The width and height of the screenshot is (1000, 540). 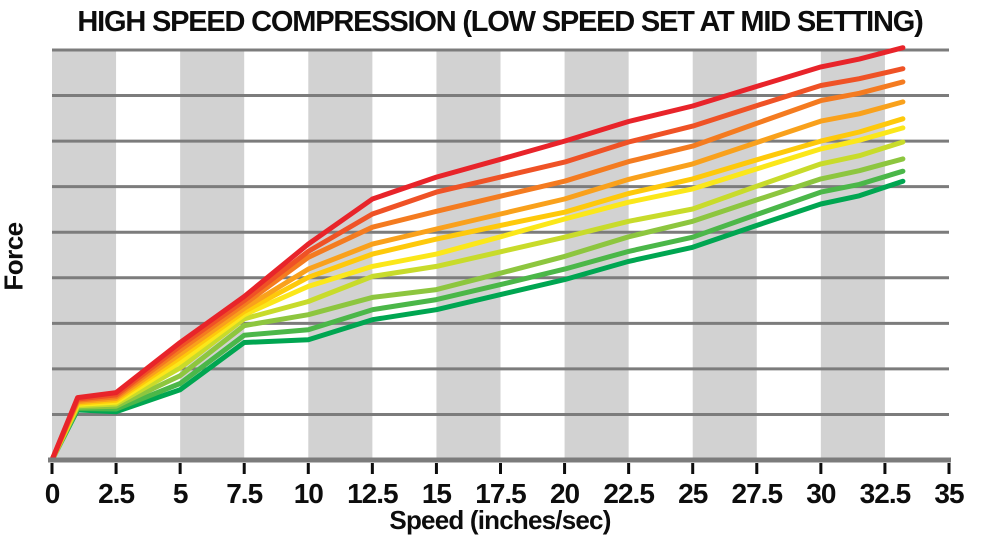 I want to click on tick-label: 25, so click(x=693, y=493).